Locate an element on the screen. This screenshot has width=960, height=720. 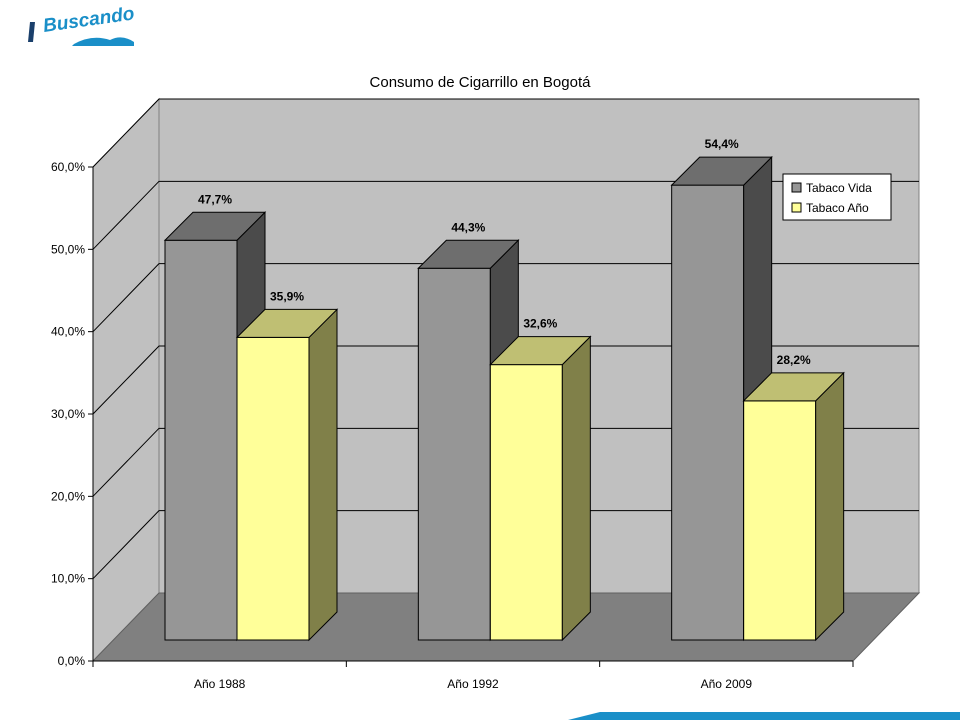
data-label: 44,3% is located at coordinates (468, 227).